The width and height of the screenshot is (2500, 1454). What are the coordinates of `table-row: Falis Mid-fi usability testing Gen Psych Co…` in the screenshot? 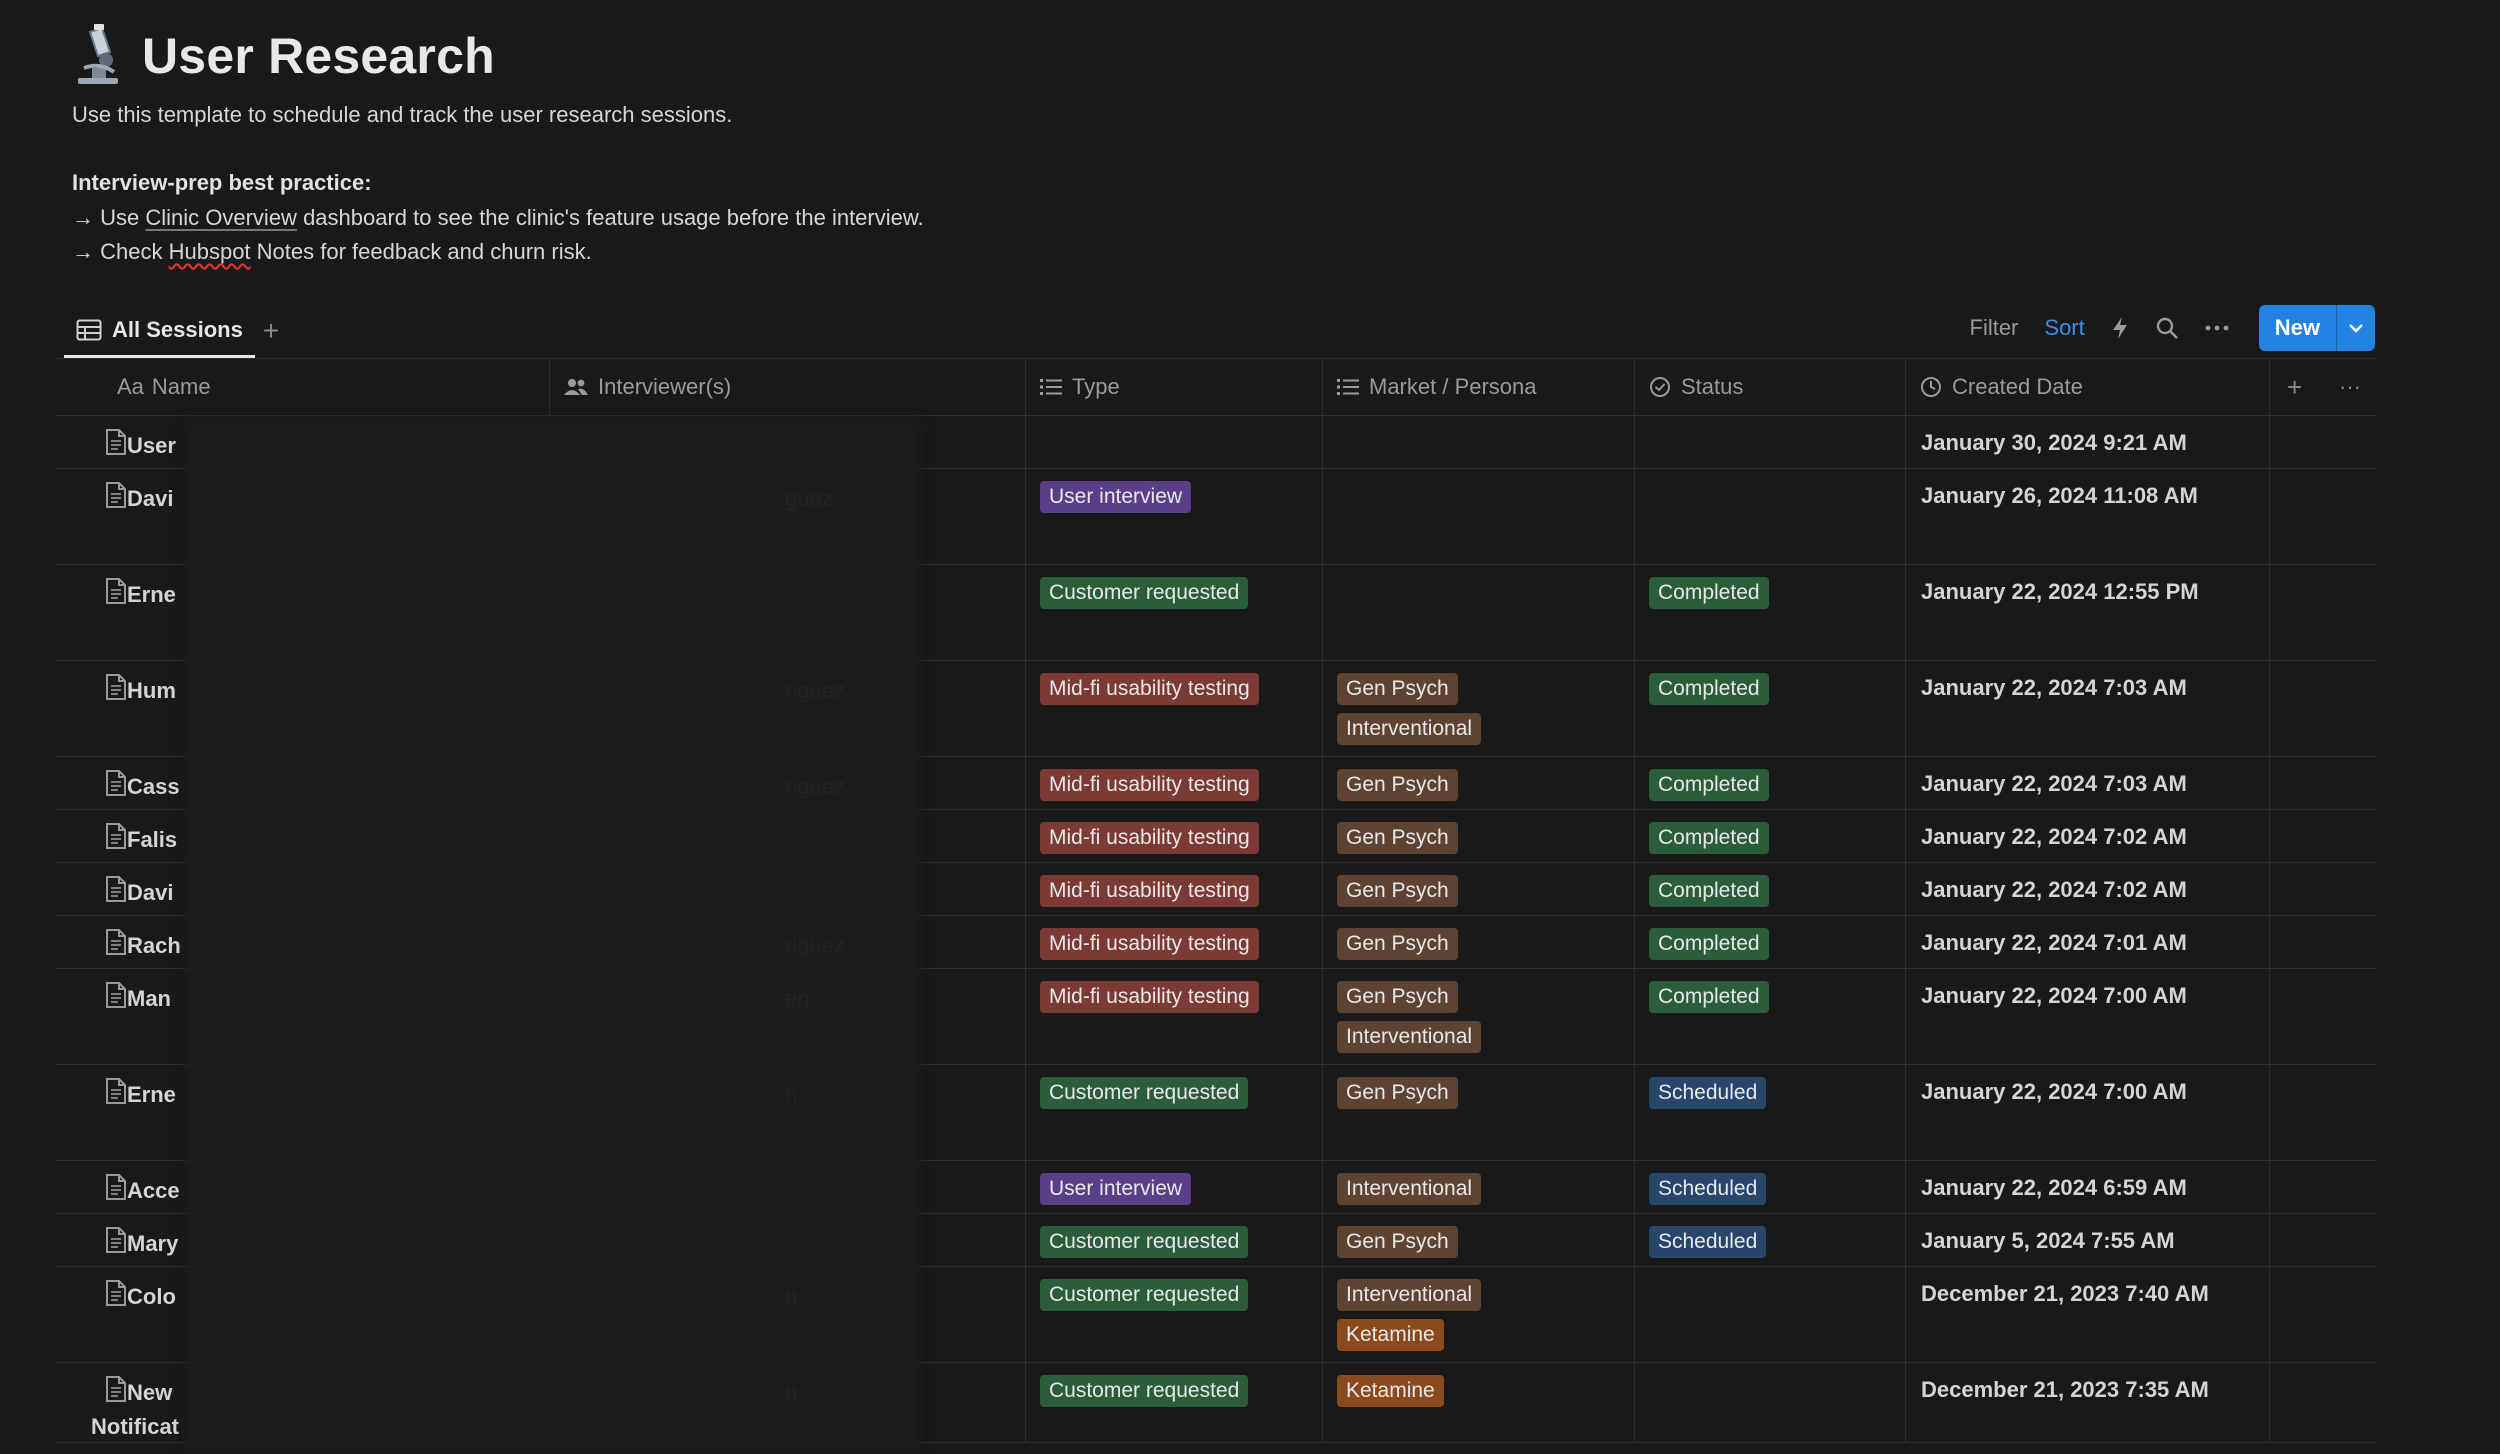 It's located at (1216, 836).